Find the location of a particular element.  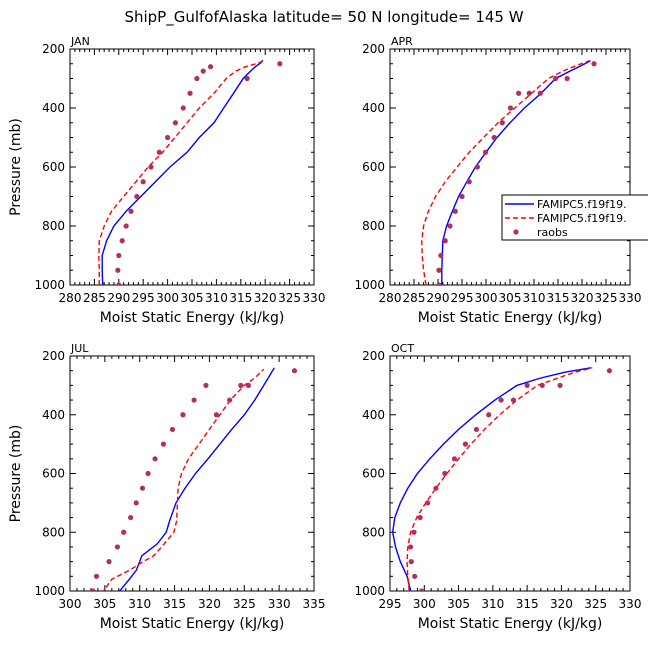

legend: FAMIPC5.f19f19.FAMIPC5.f19f19.raobs is located at coordinates (574, 217).